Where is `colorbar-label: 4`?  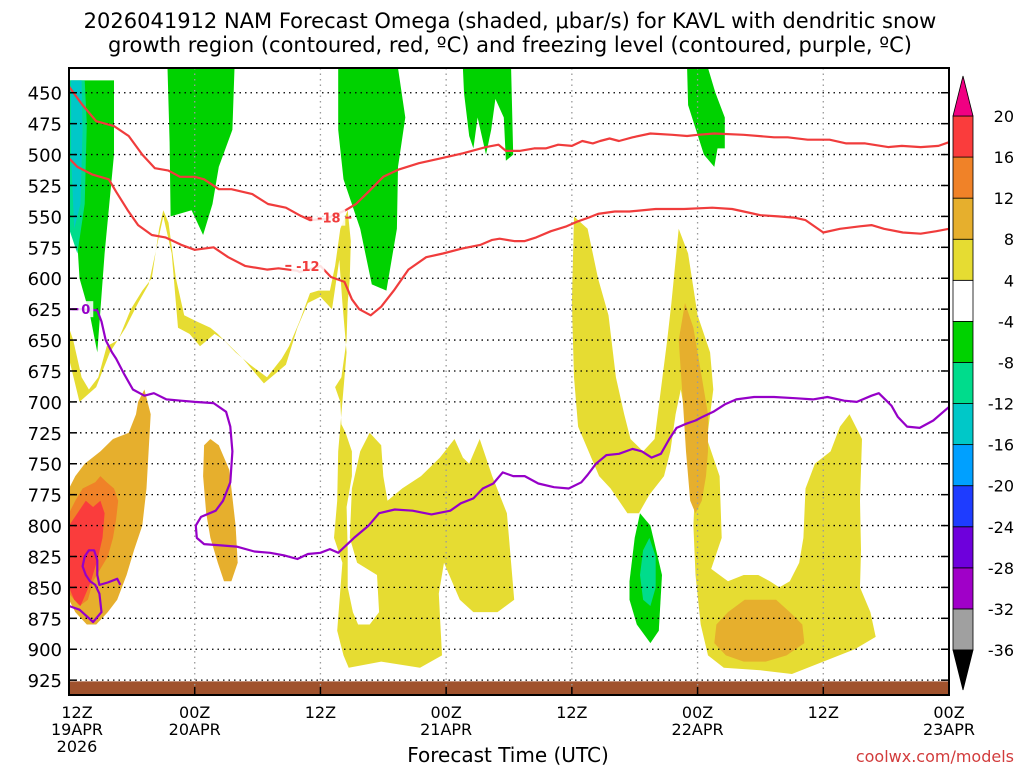
colorbar-label: 4 is located at coordinates (1009, 280).